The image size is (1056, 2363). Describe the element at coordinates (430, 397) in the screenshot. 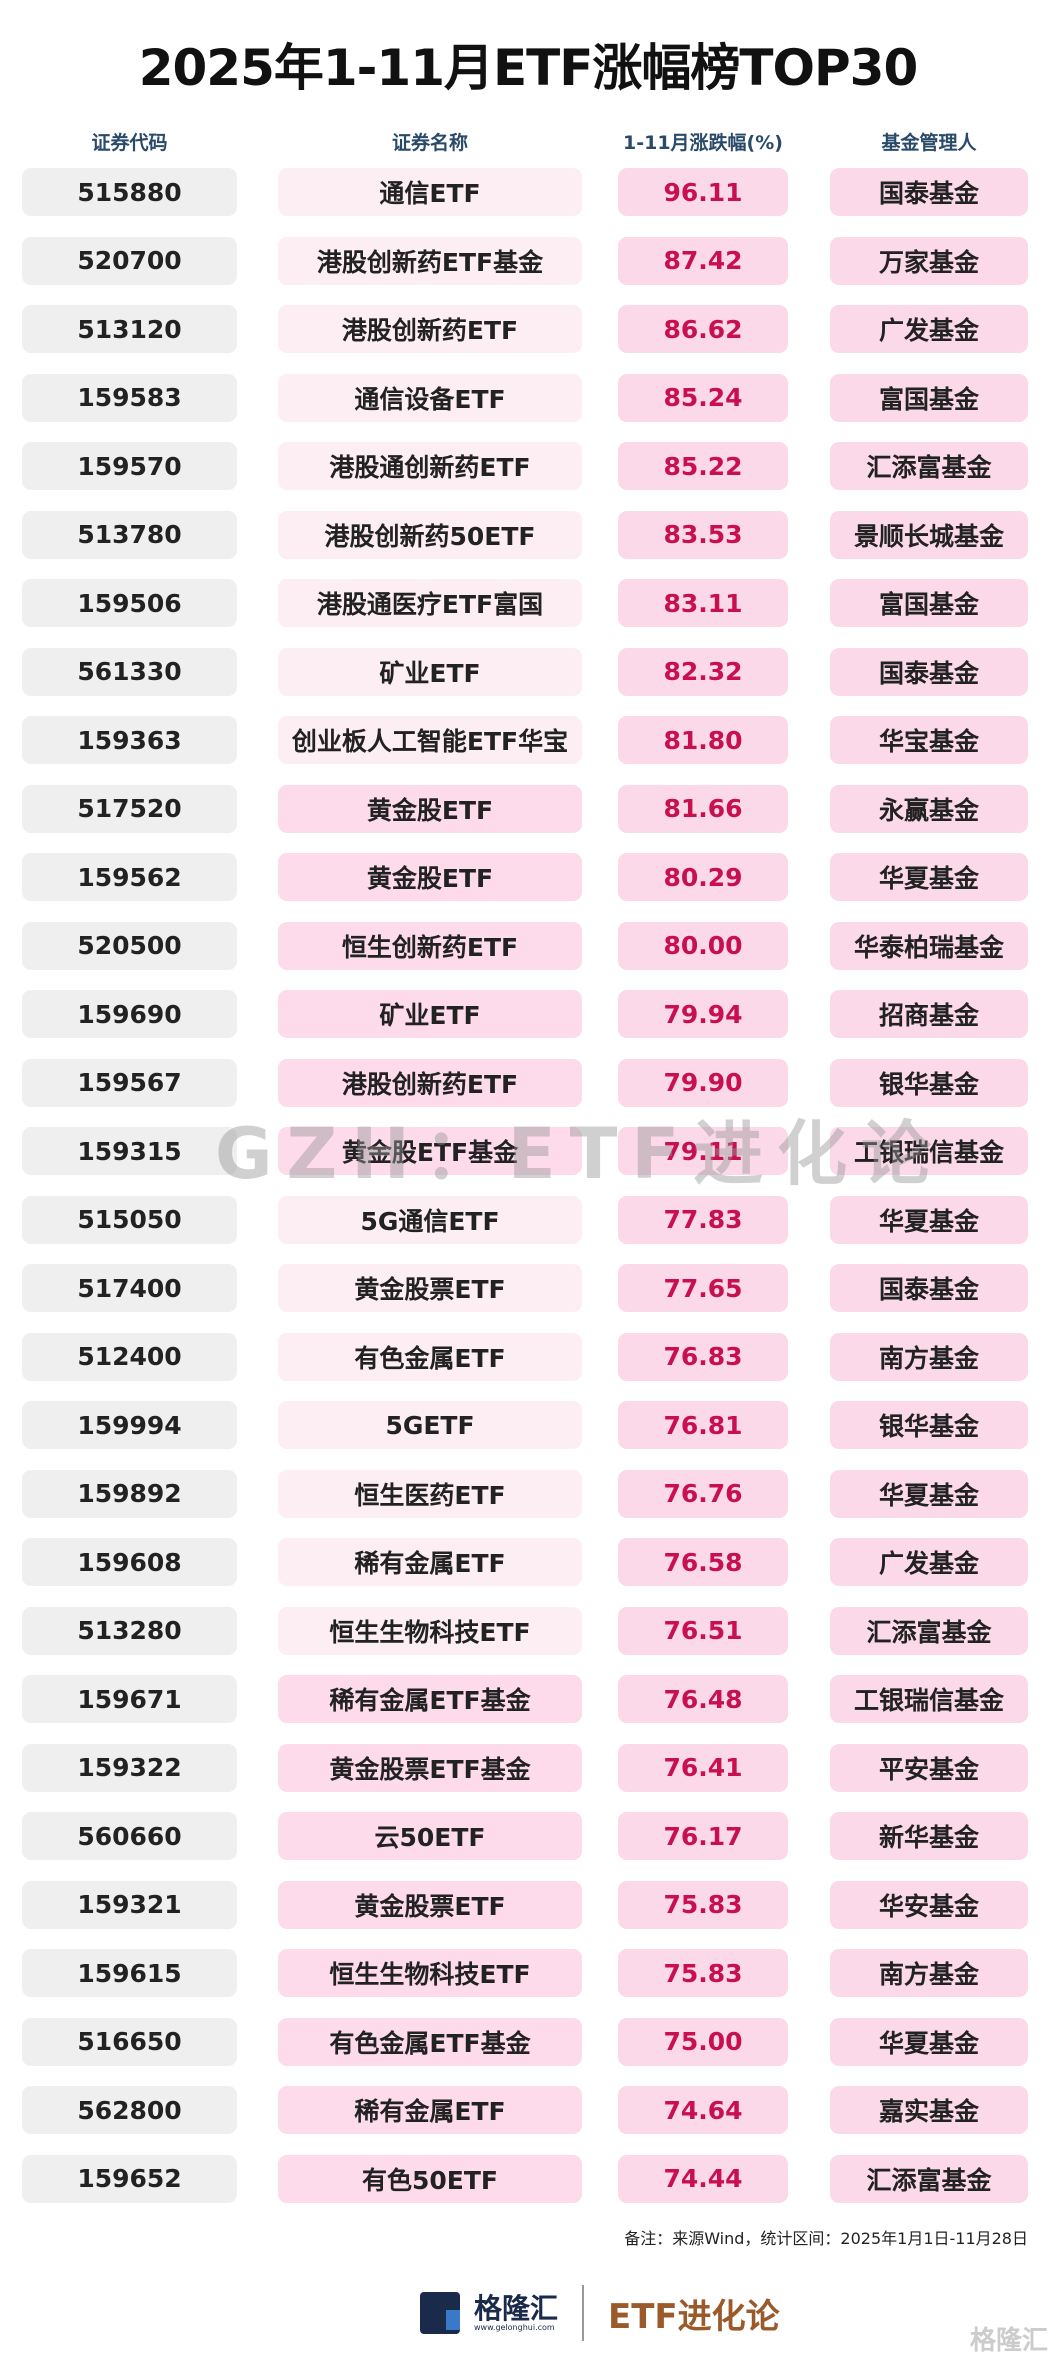

I see `name-cell: 通信设备ETF` at that location.